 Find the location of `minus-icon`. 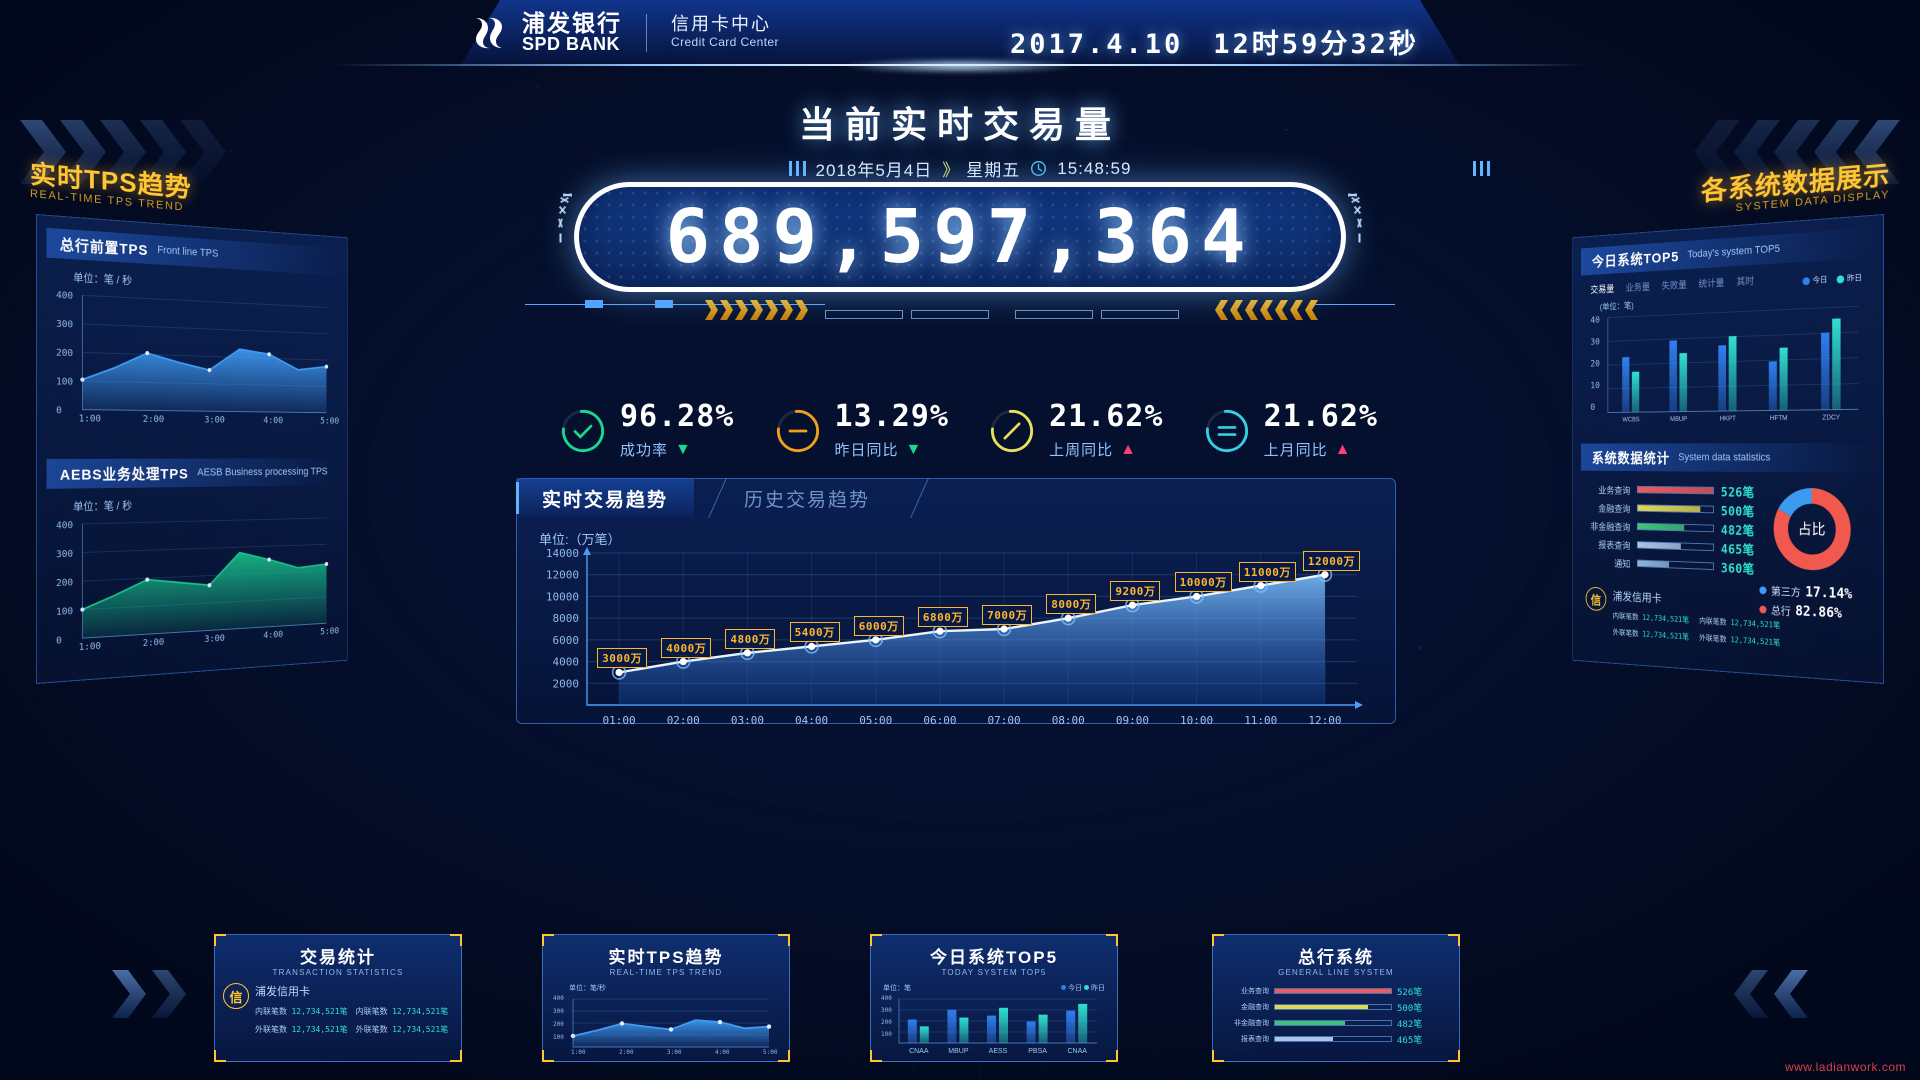

minus-icon is located at coordinates (797, 431).